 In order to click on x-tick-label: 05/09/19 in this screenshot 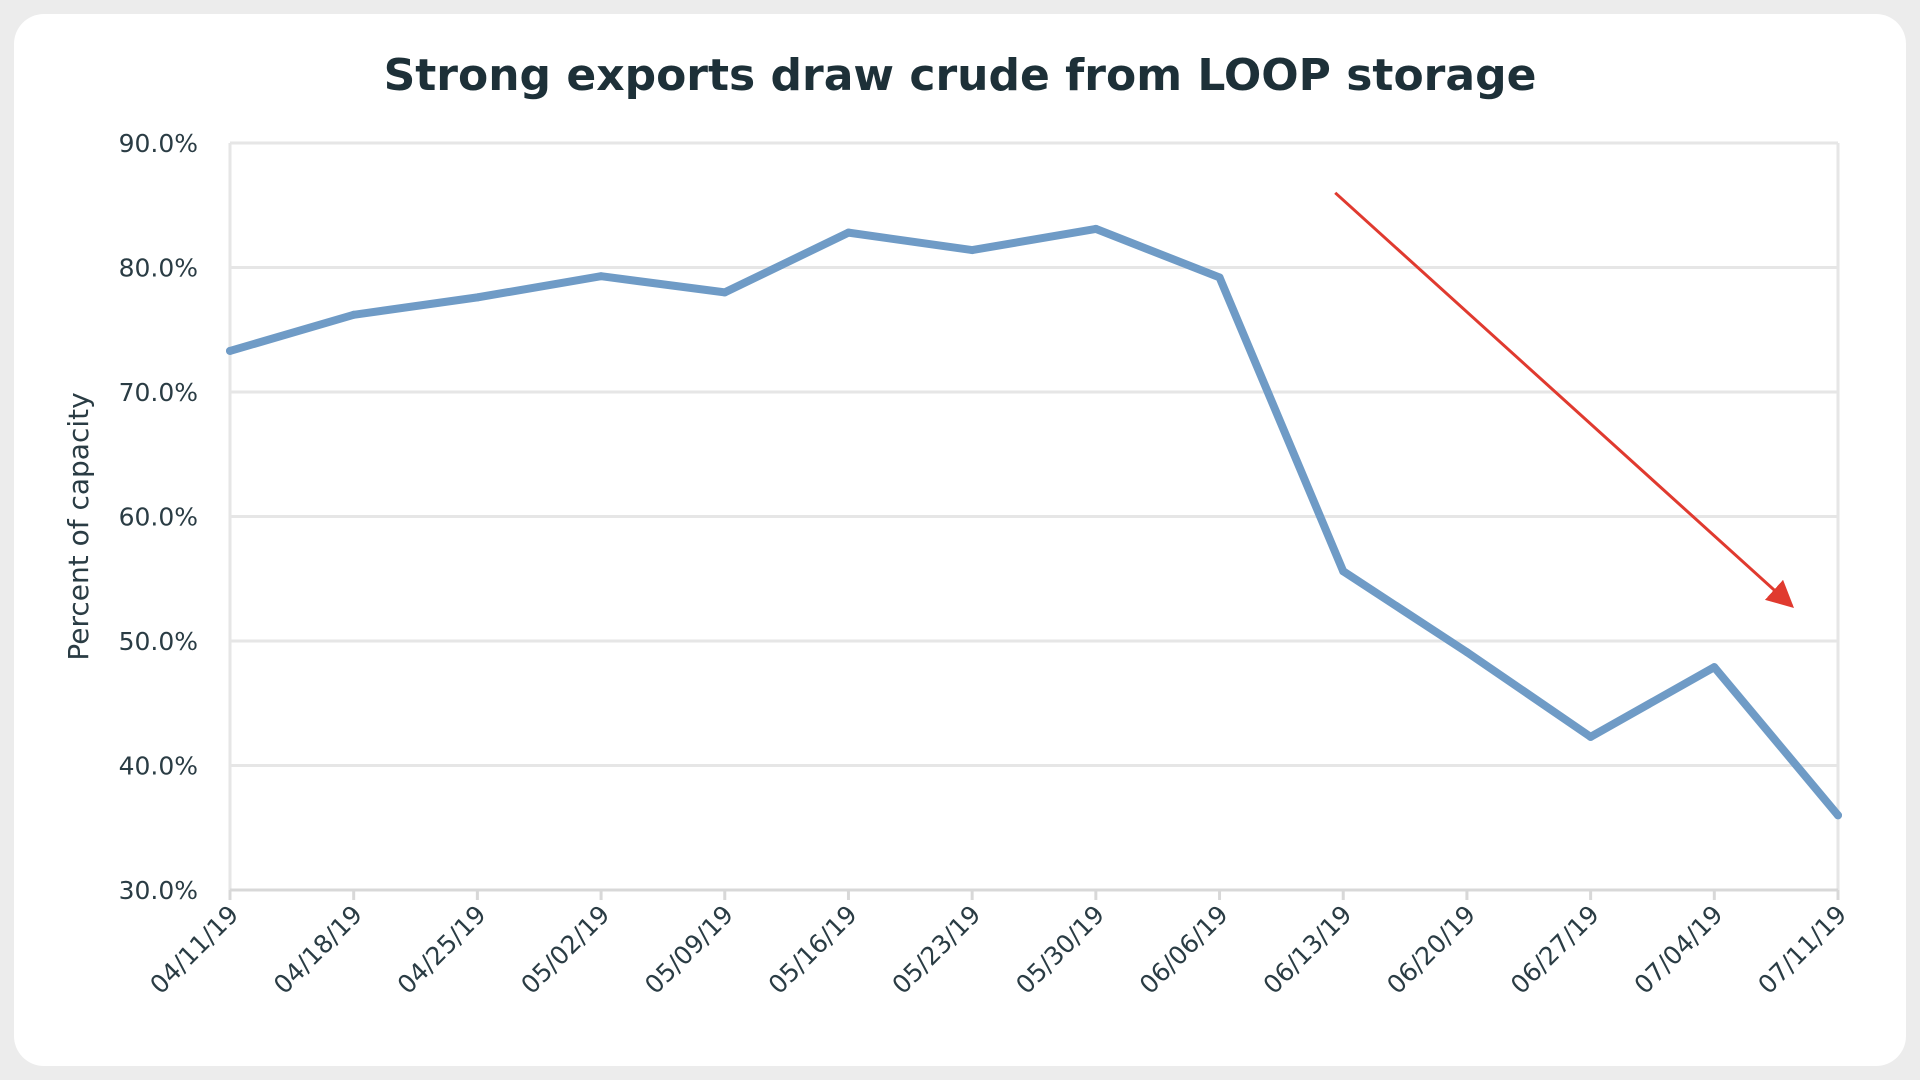, I will do `click(689, 950)`.